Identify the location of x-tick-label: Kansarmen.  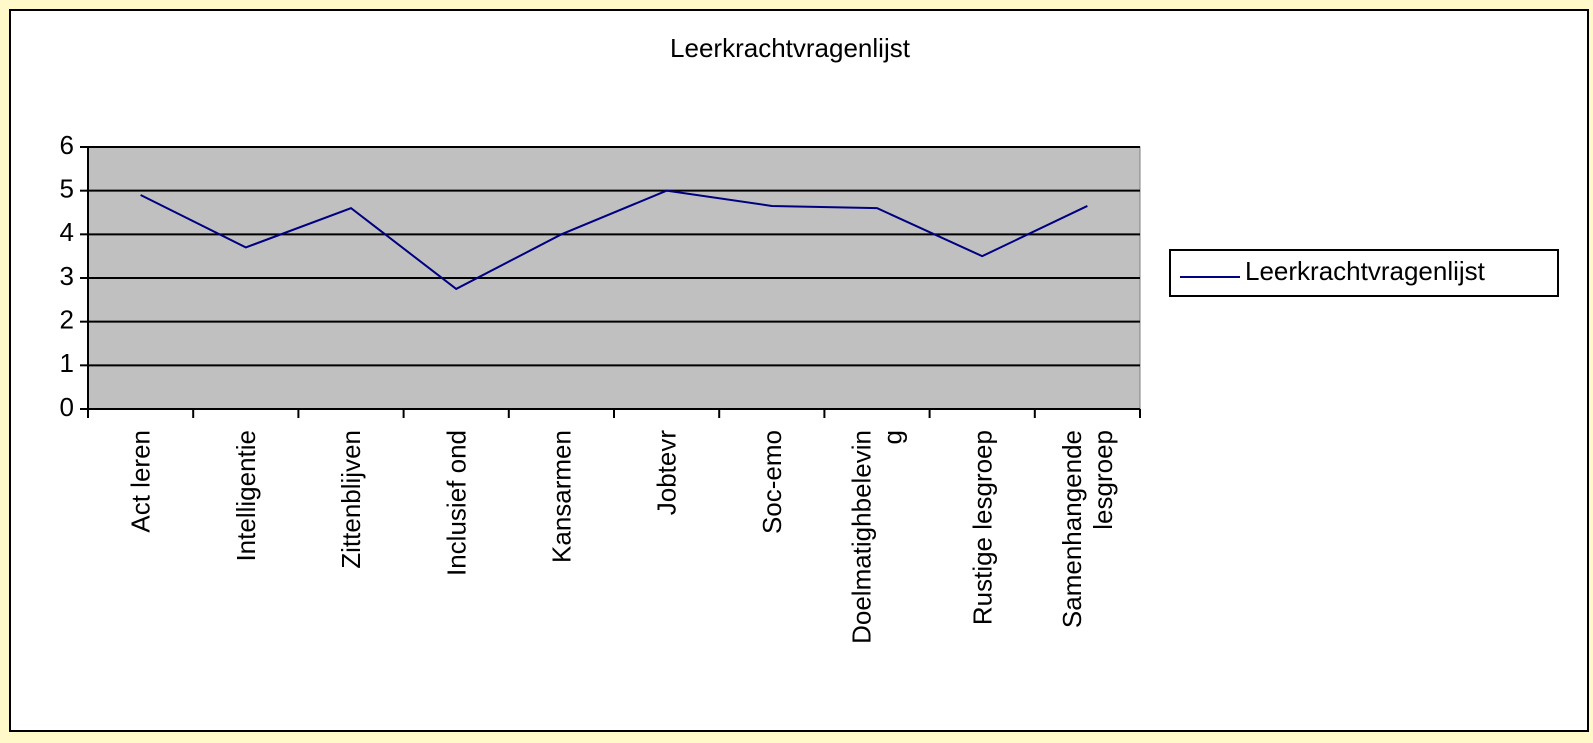
(562, 496).